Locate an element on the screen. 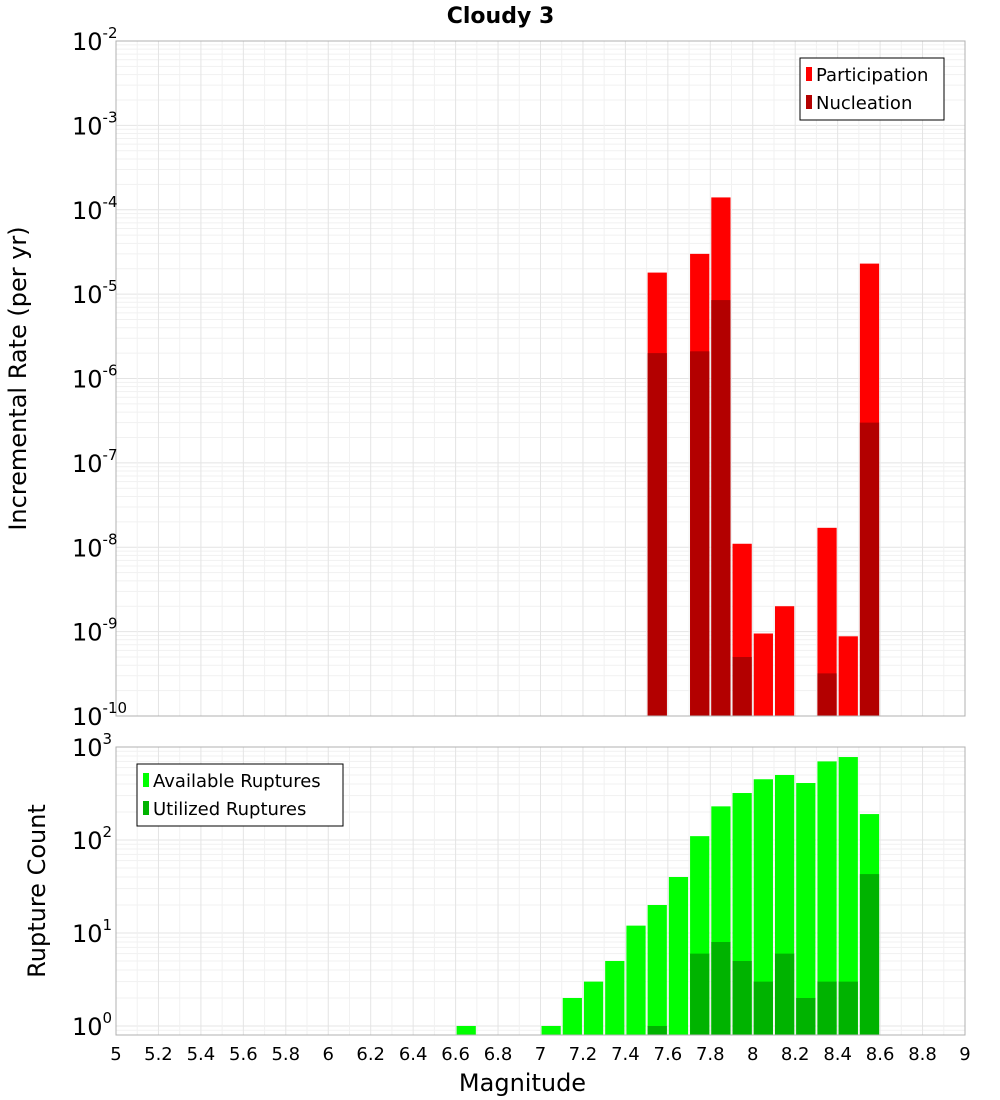 This screenshot has height=1100, width=1000. x-tick-label: 8.4 is located at coordinates (837, 1054).